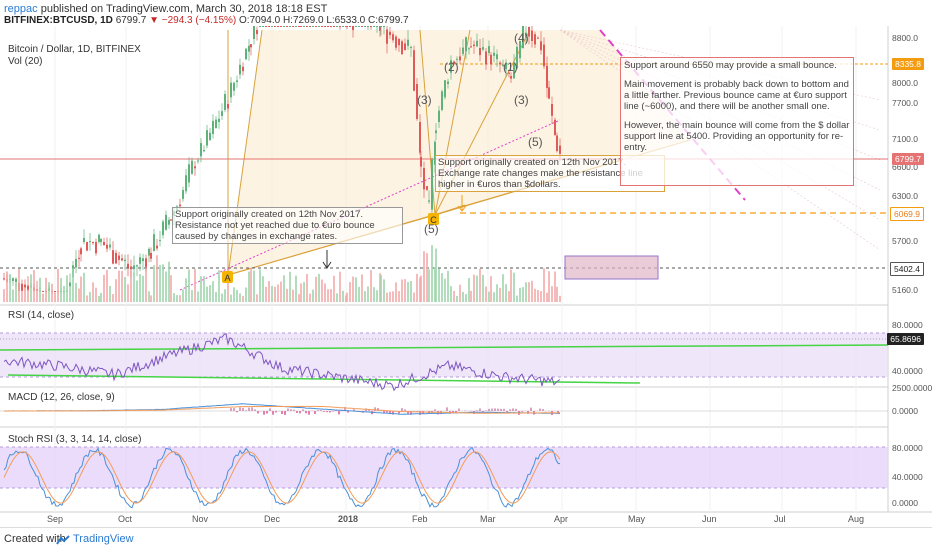 The image size is (932, 551). Describe the element at coordinates (905, 139) in the screenshot. I see `price-axis-tick: 7100.0` at that location.